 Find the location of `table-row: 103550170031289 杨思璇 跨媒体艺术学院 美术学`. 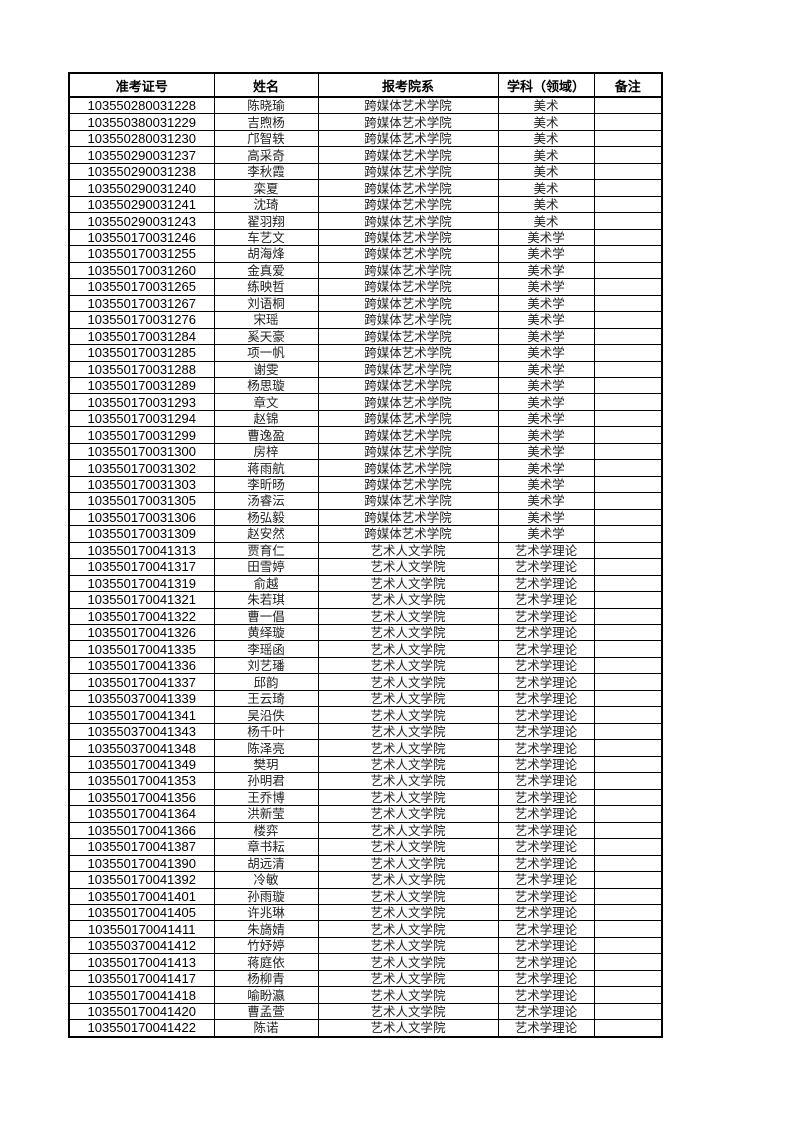

table-row: 103550170031289 杨思璇 跨媒体艺术学院 美术学 is located at coordinates (365, 385).